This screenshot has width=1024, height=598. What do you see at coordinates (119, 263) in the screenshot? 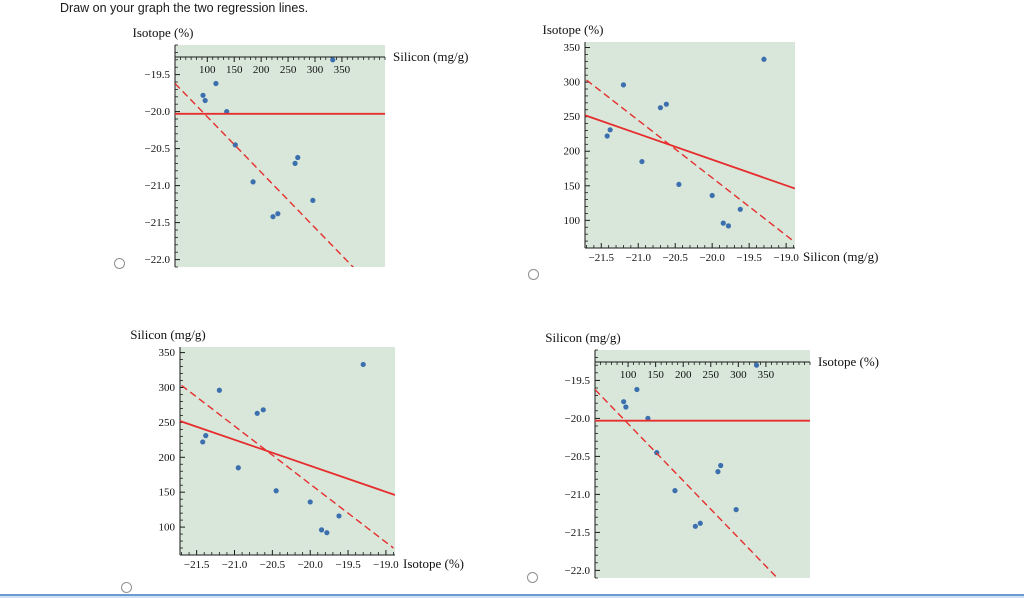
I see `option-a-radio` at bounding box center [119, 263].